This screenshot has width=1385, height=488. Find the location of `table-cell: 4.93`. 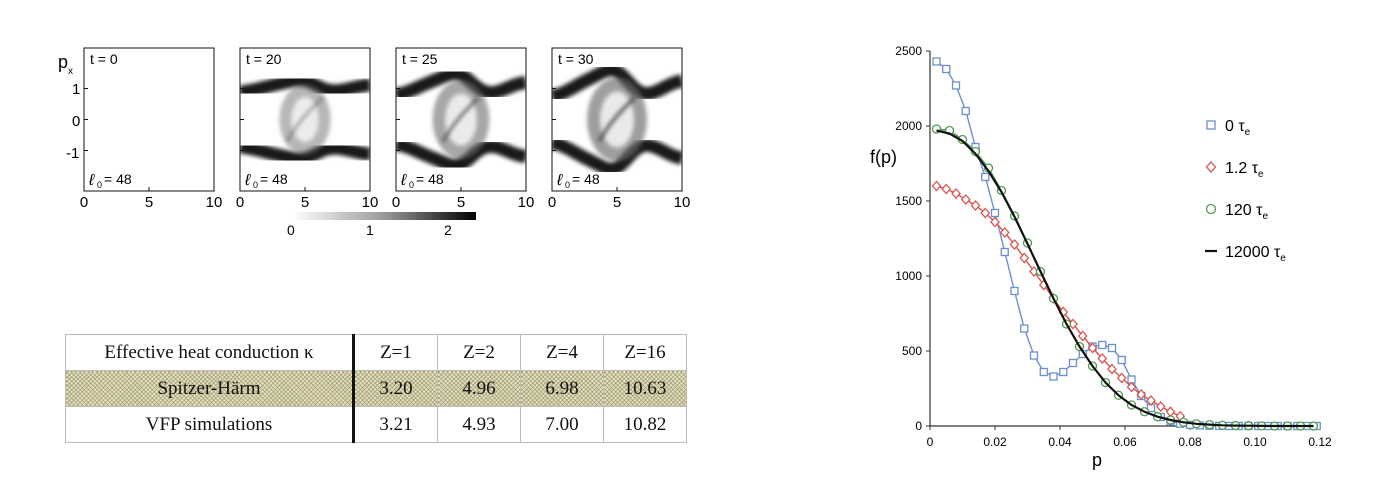

table-cell: 4.93 is located at coordinates (479, 424).